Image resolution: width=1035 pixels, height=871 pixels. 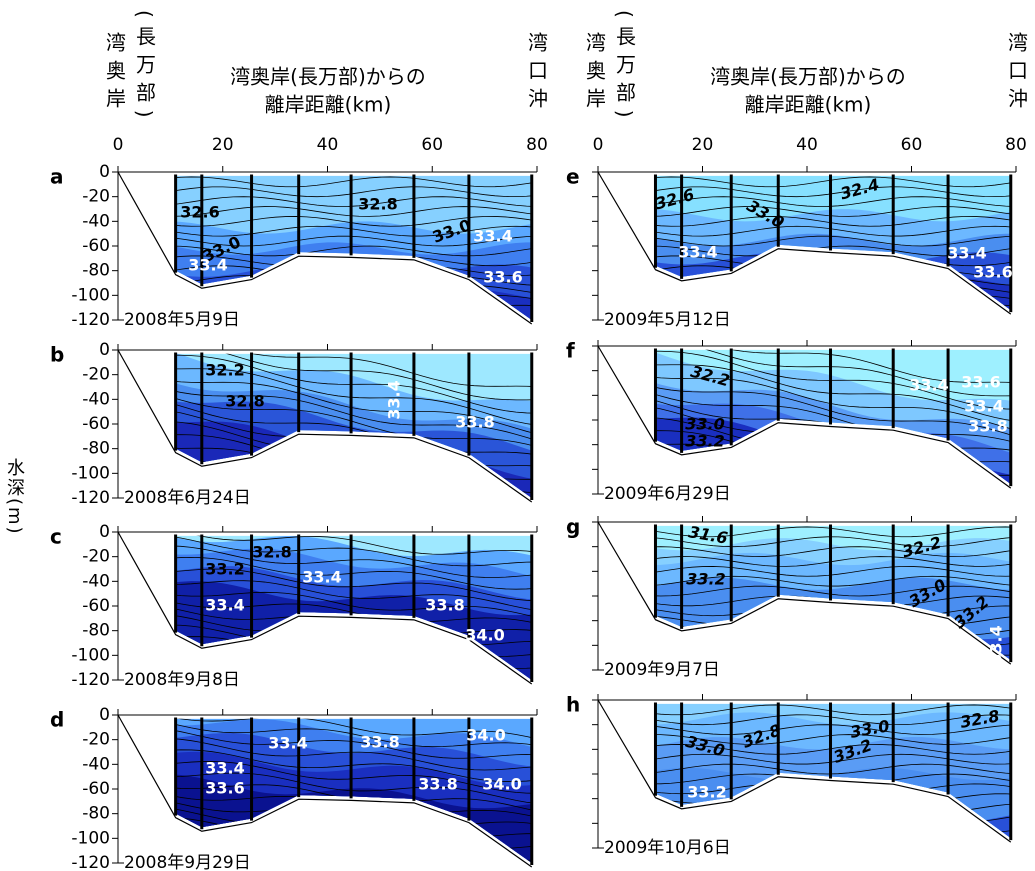 I want to click on x-tick-label: 80, so click(x=1016, y=145).